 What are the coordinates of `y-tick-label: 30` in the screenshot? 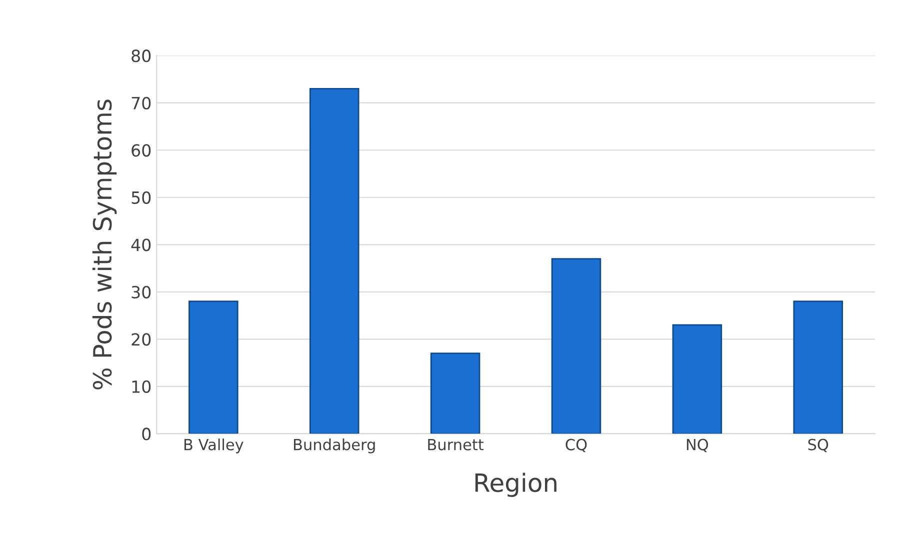 It's located at (141, 292).